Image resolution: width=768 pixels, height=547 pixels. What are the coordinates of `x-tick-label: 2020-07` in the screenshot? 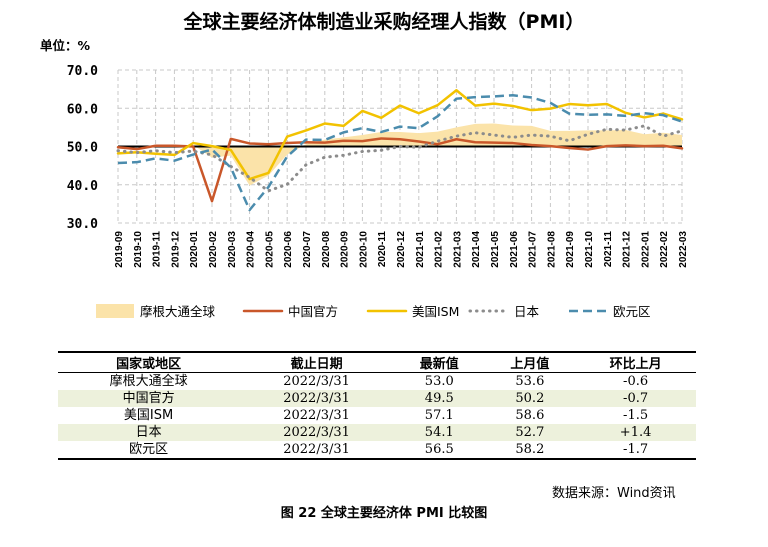 It's located at (307, 249).